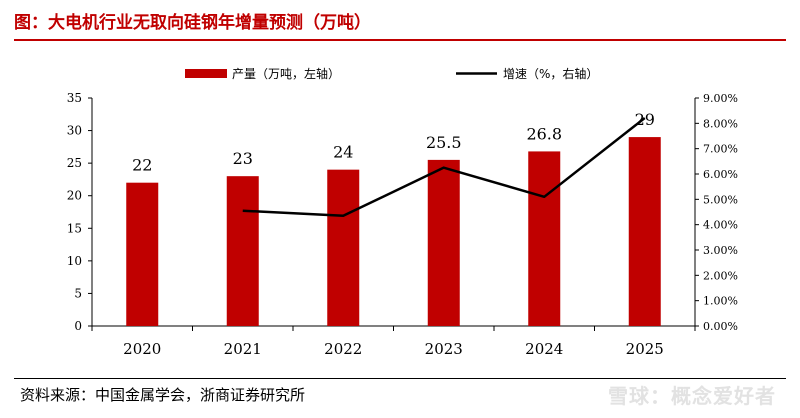 This screenshot has width=800, height=418. I want to click on x-tick-label: 2021, so click(243, 349).